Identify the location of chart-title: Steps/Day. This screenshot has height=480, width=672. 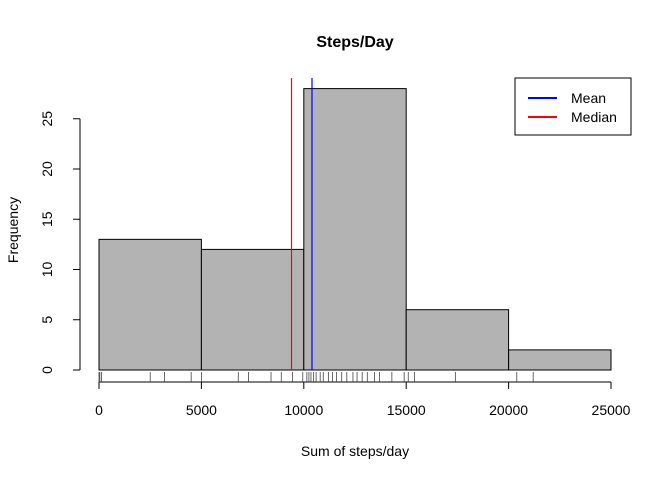
(354, 42).